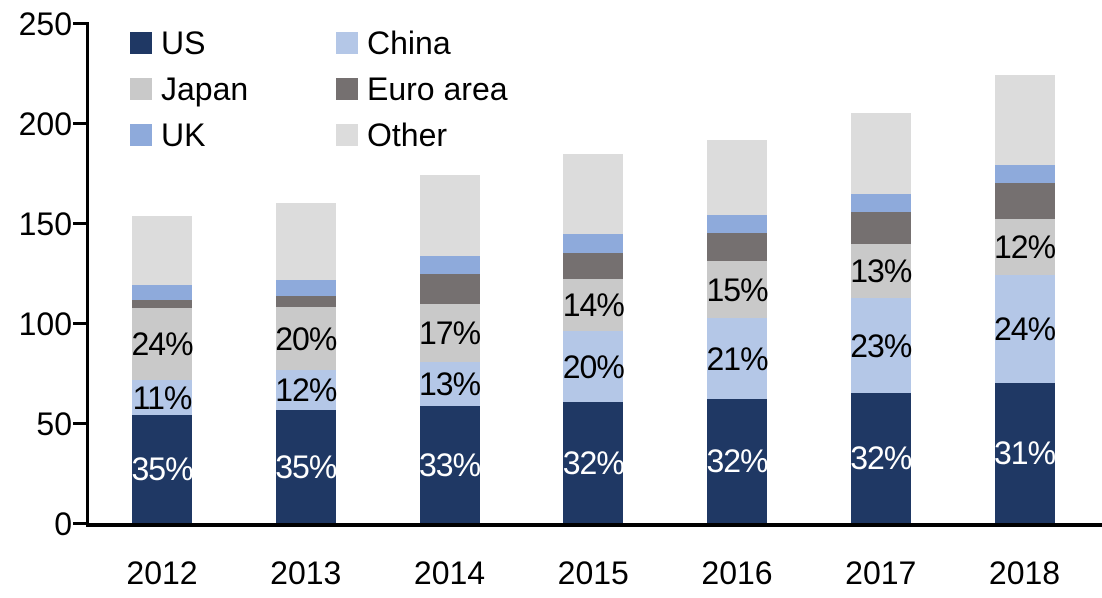 Image resolution: width=1102 pixels, height=598 pixels. I want to click on bar-segment-other-2015, so click(593, 194).